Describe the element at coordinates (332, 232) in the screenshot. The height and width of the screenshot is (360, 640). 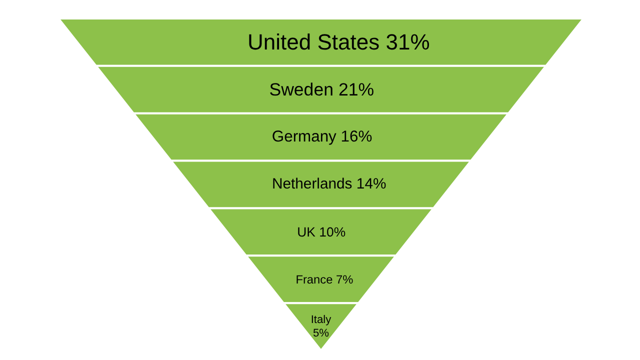
I see `data-label: 10%` at that location.